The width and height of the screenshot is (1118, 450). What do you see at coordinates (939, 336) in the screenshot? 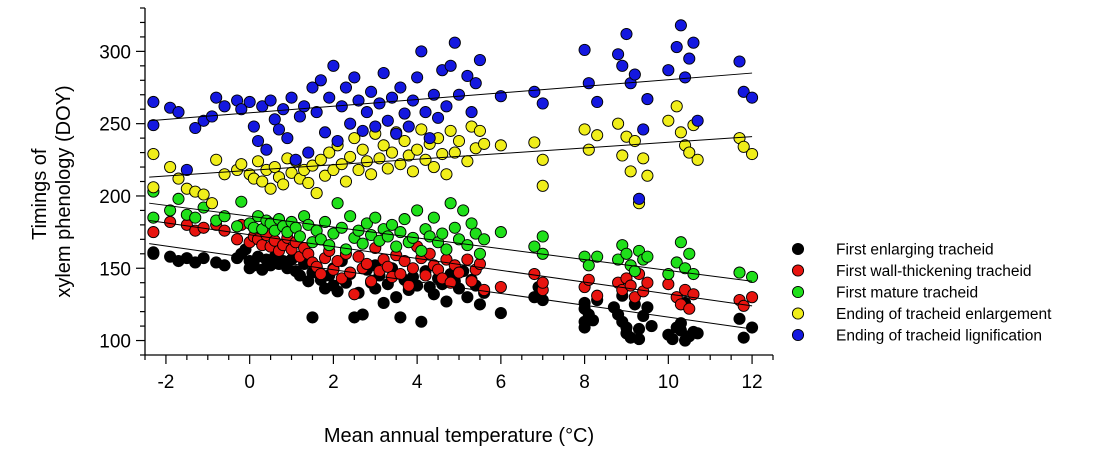
I see `legend-label: Ending of tracheid lignification` at bounding box center [939, 336].